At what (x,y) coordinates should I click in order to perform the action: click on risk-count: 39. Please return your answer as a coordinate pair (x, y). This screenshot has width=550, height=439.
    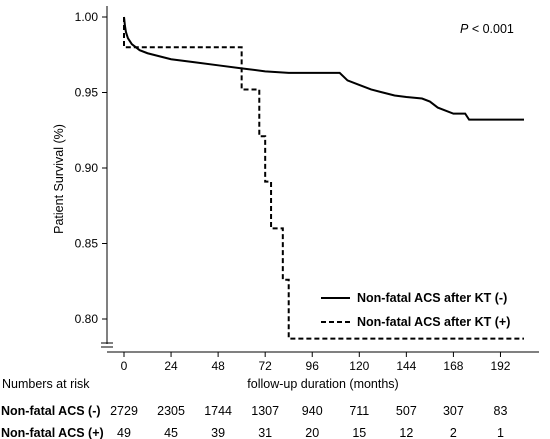
    Looking at the image, I should click on (218, 432).